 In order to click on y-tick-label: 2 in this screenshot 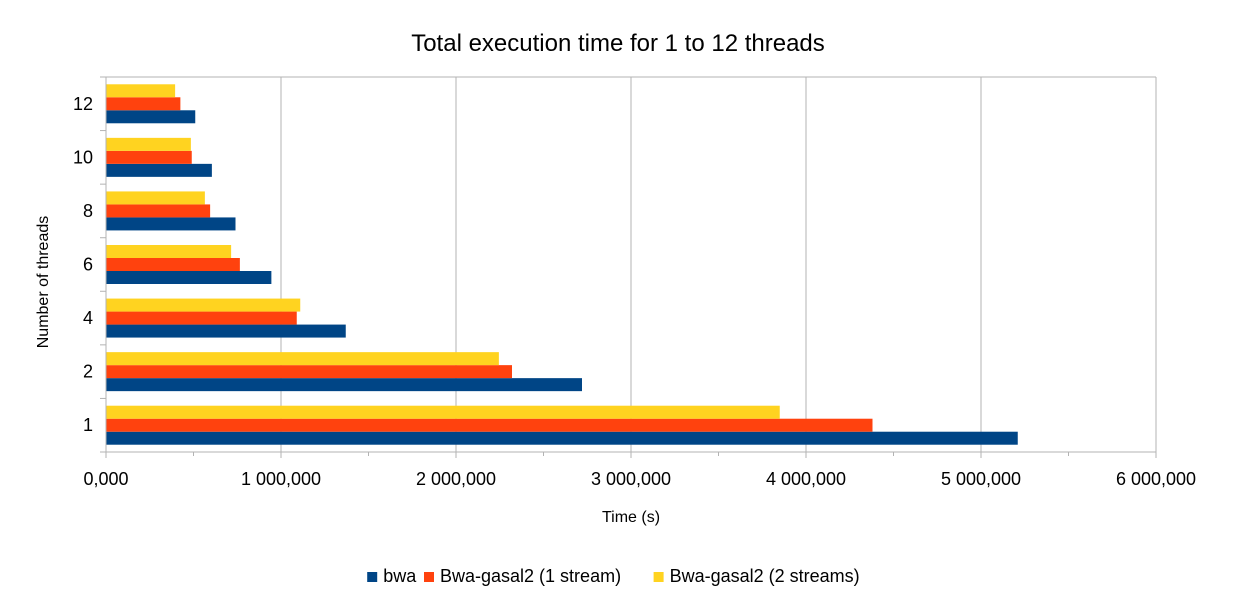, I will do `click(88, 372)`.